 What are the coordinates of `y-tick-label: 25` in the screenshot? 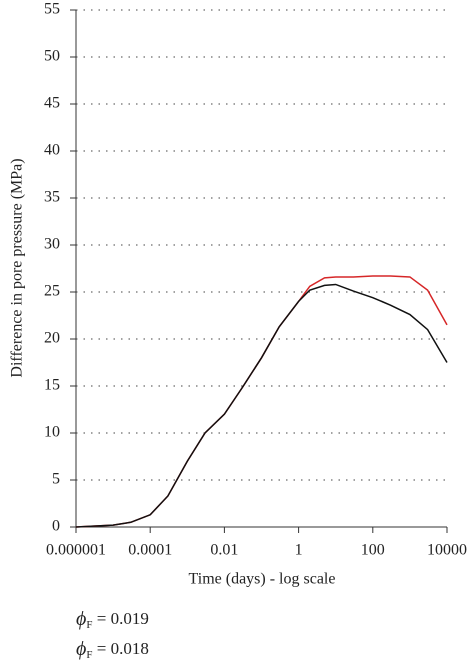 It's located at (52, 291).